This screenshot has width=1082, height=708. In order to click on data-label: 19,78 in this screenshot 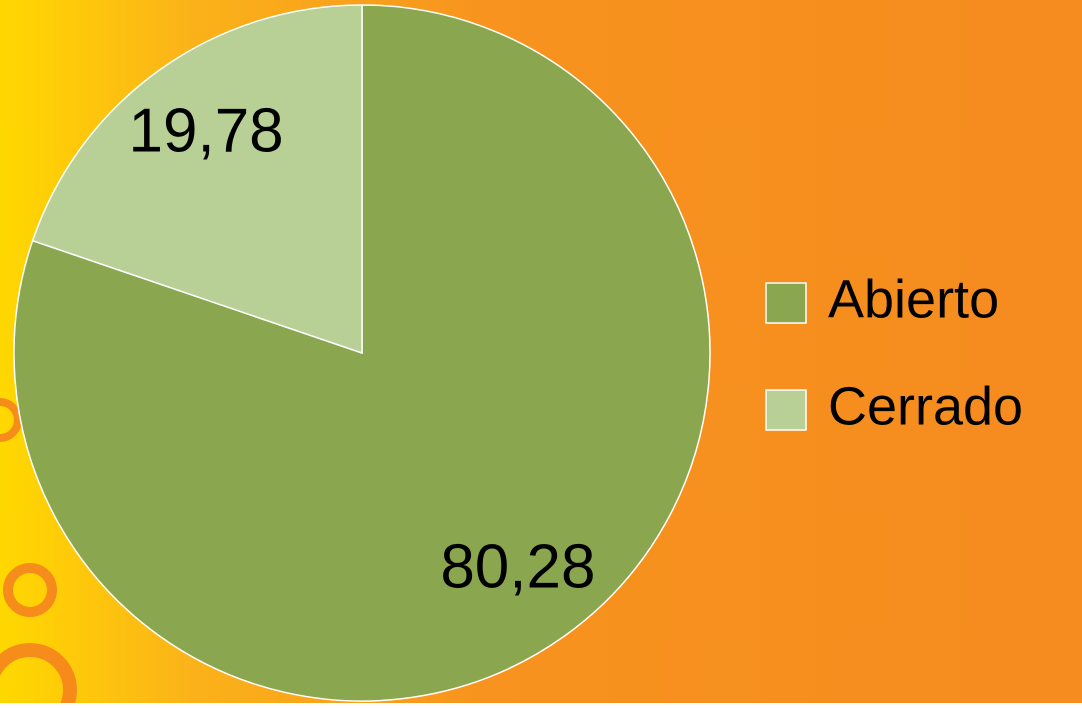, I will do `click(206, 130)`.